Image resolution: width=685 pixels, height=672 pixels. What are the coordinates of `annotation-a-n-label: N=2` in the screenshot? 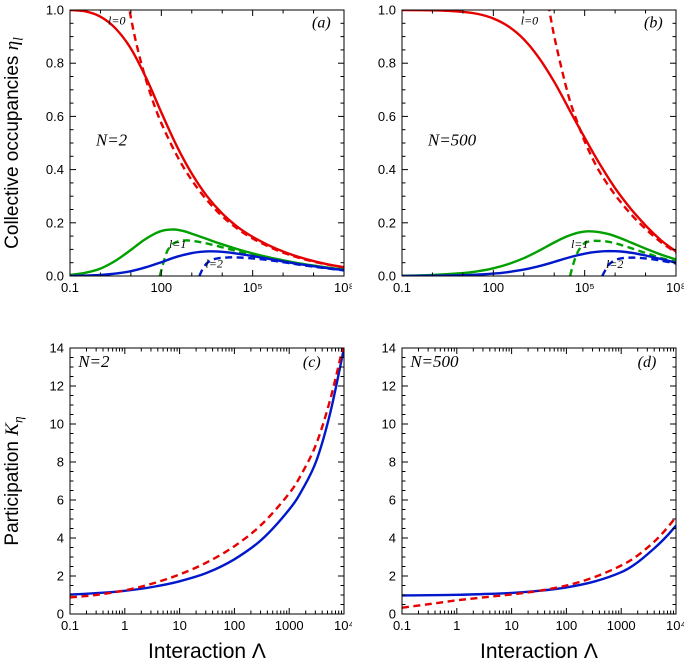 It's located at (111, 140).